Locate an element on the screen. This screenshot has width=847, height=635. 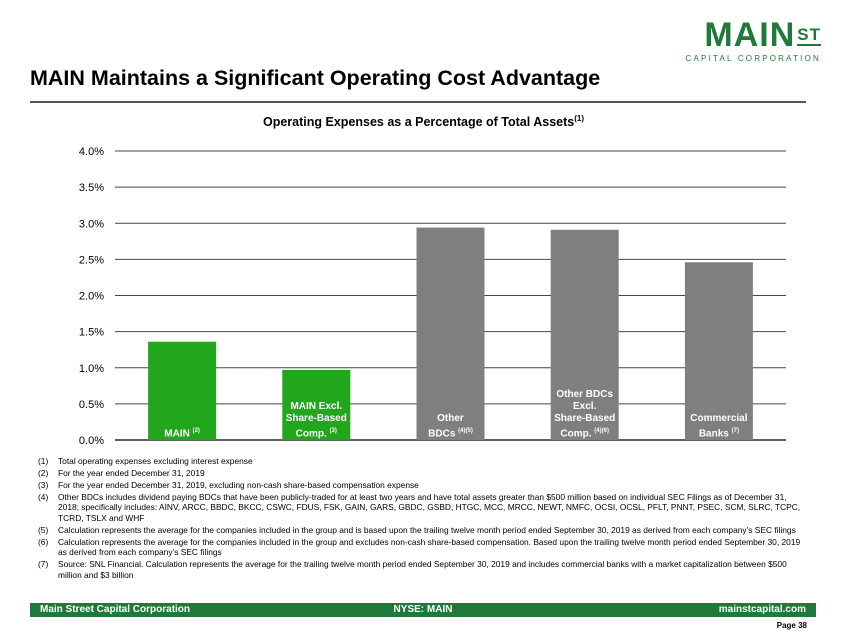
bar-category-line: Commercial is located at coordinates (719, 418).